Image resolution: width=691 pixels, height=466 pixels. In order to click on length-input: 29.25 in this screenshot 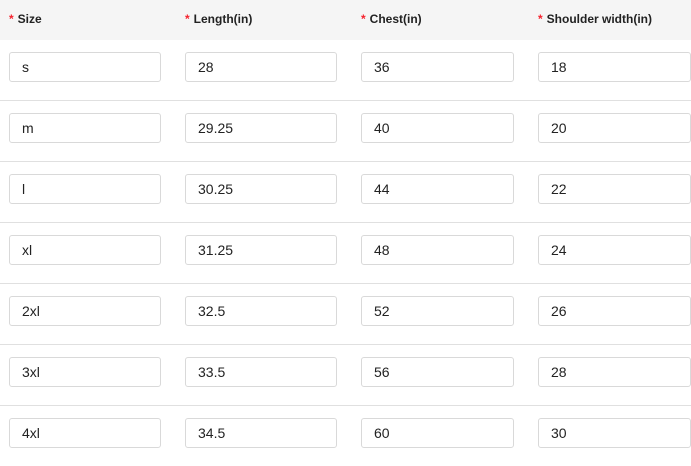, I will do `click(261, 128)`.